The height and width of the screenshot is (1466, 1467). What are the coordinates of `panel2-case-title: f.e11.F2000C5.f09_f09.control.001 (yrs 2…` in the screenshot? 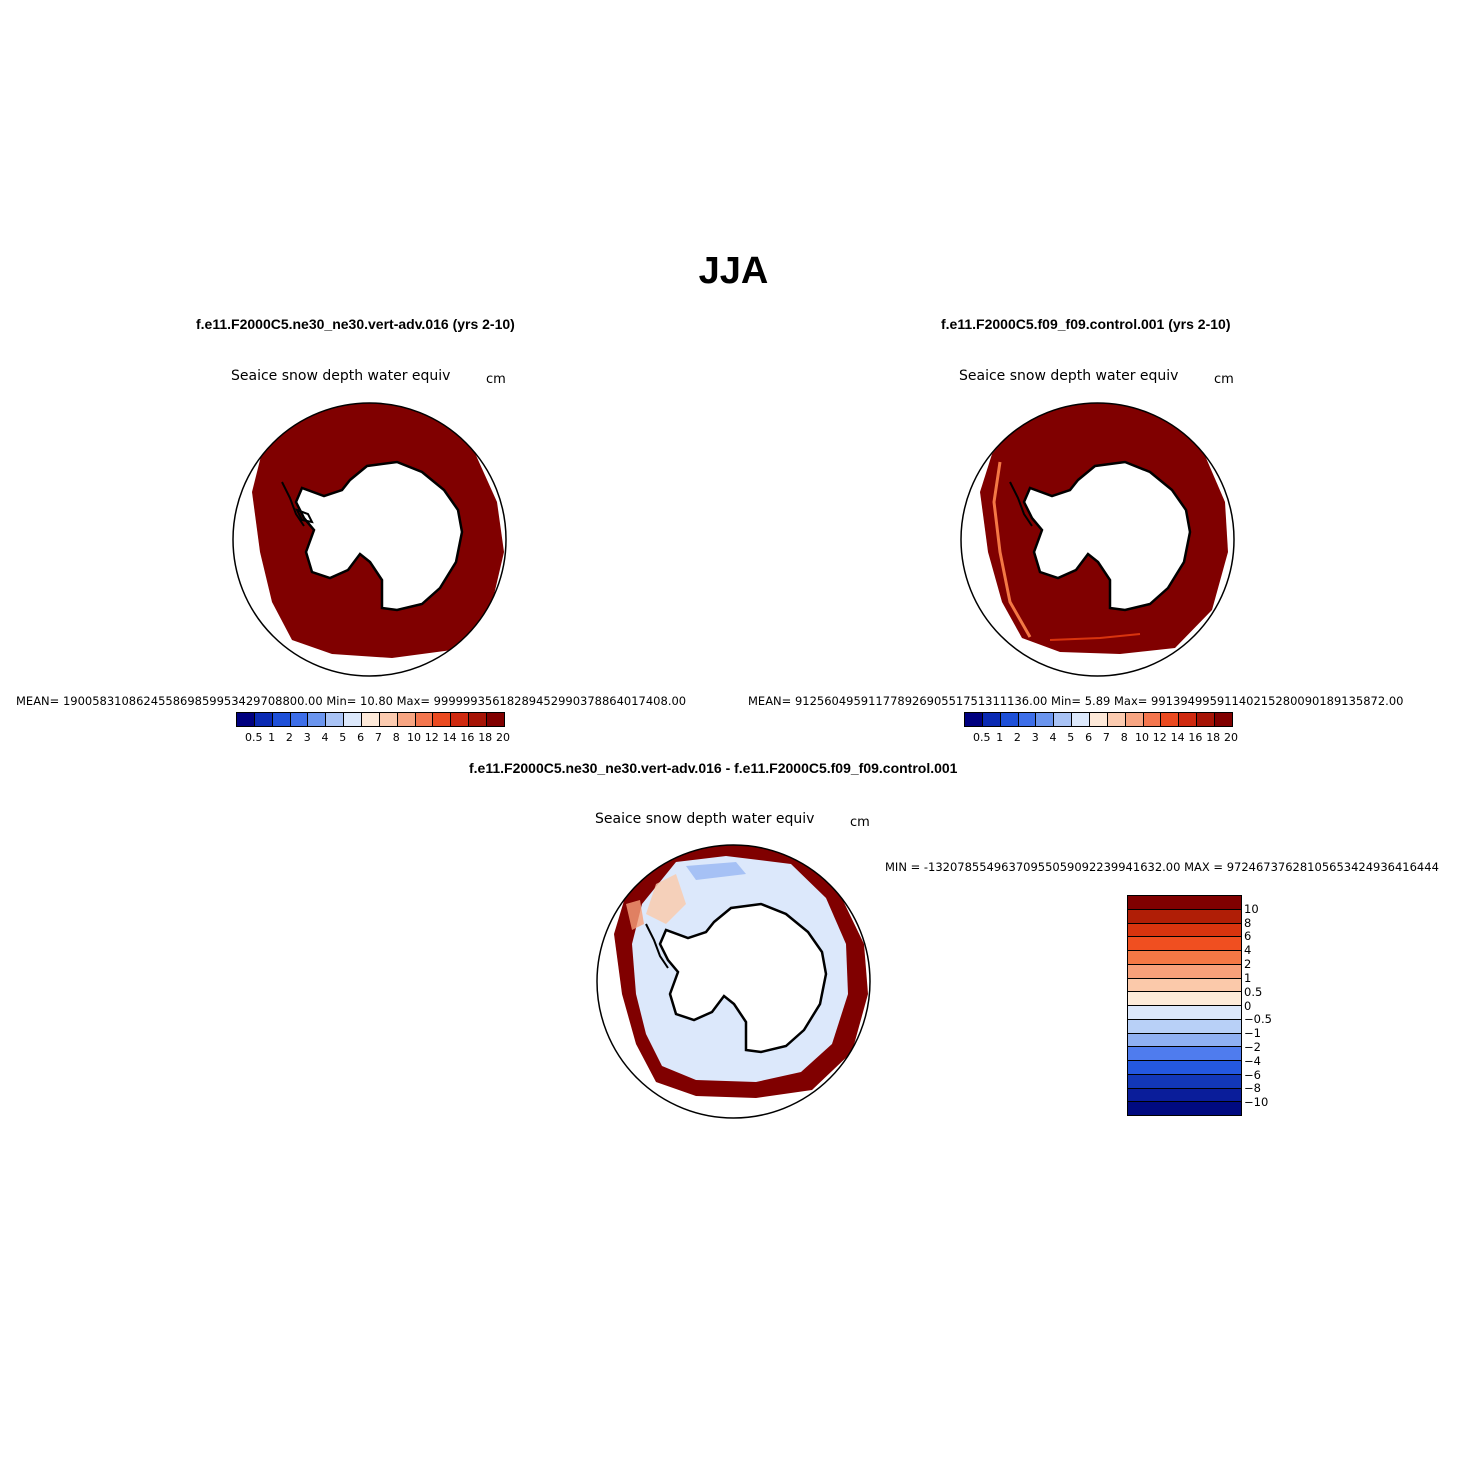 It's located at (1086, 324).